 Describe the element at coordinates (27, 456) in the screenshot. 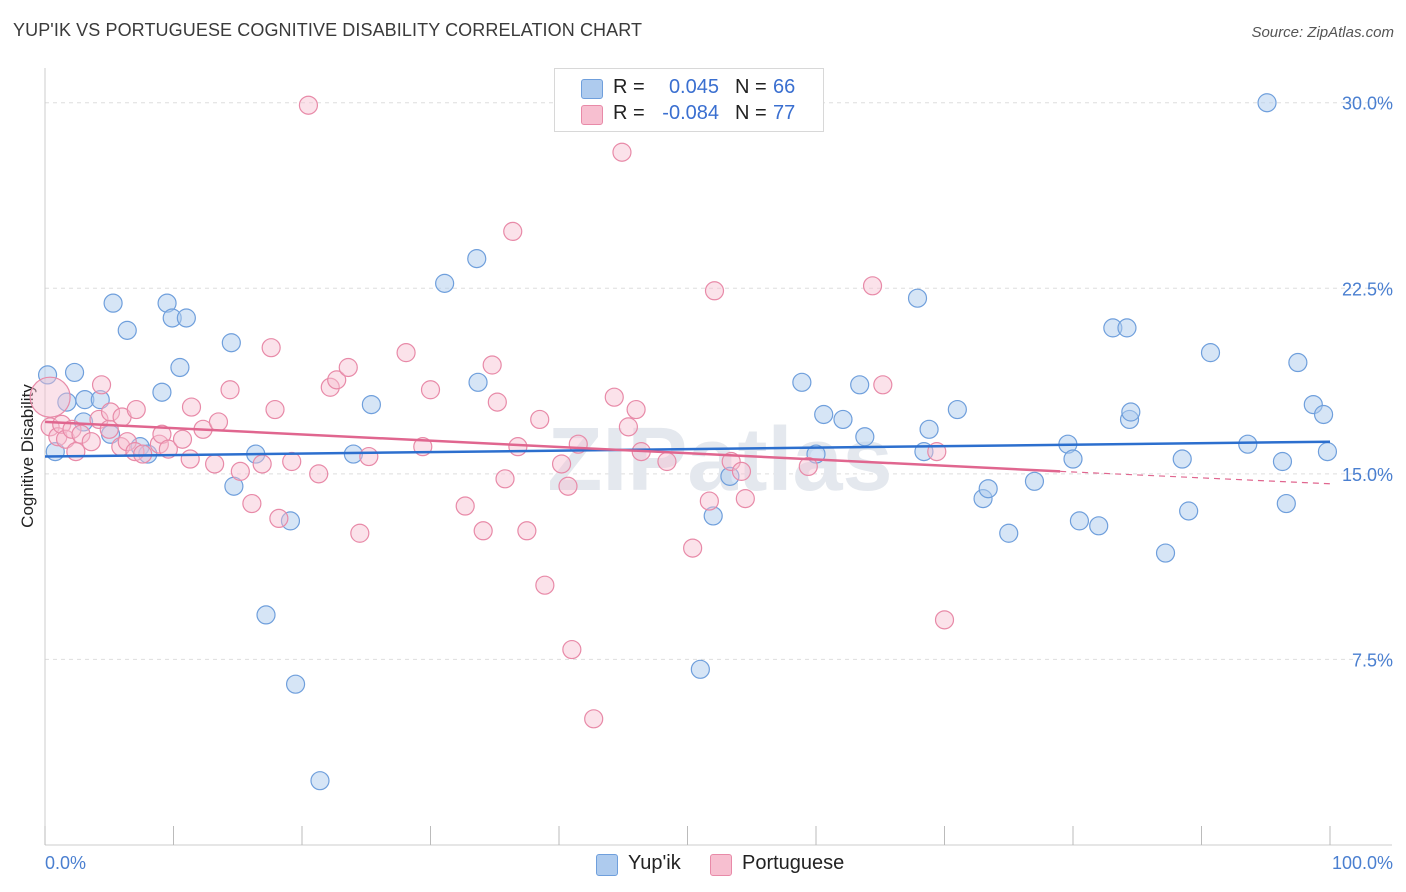

I see `y-axis-label: Cognitive Disability` at that location.